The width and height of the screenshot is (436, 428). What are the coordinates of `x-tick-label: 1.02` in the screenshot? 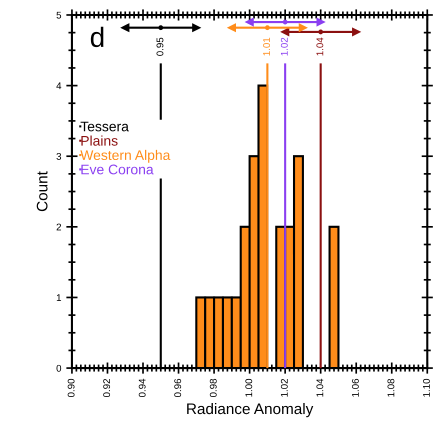 It's located at (284, 387).